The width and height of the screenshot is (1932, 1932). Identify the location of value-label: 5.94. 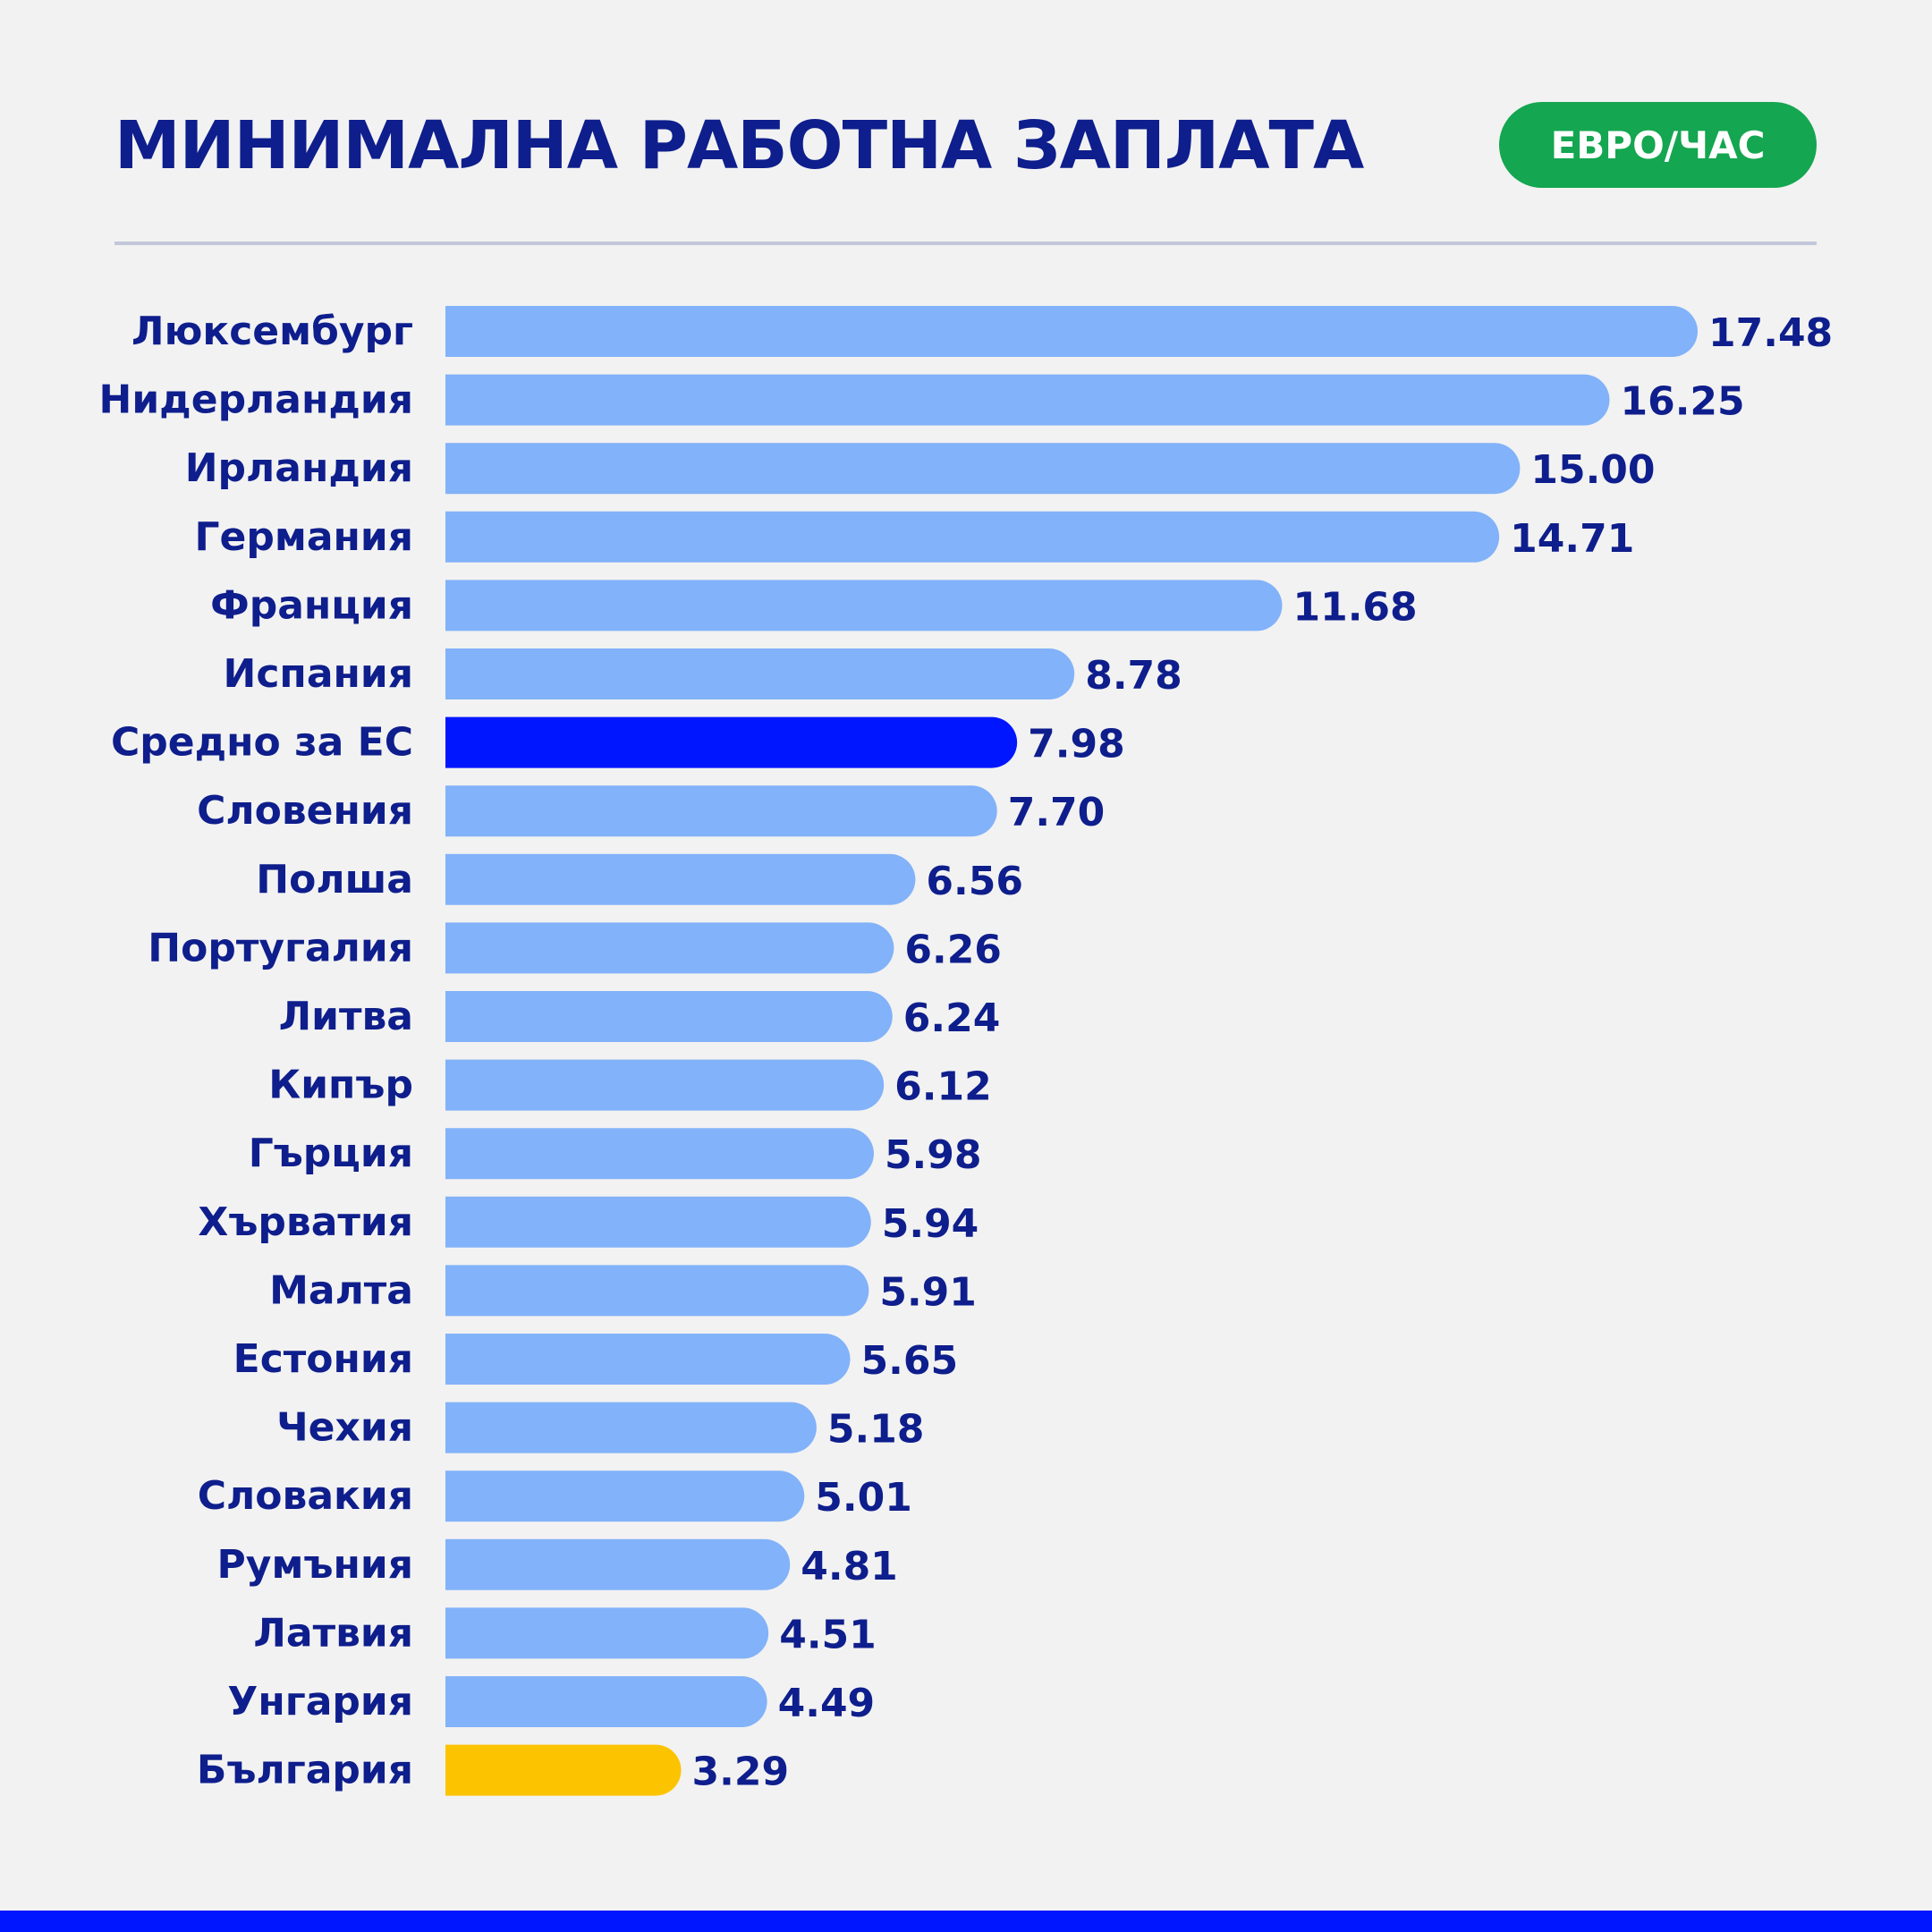
(930, 1224).